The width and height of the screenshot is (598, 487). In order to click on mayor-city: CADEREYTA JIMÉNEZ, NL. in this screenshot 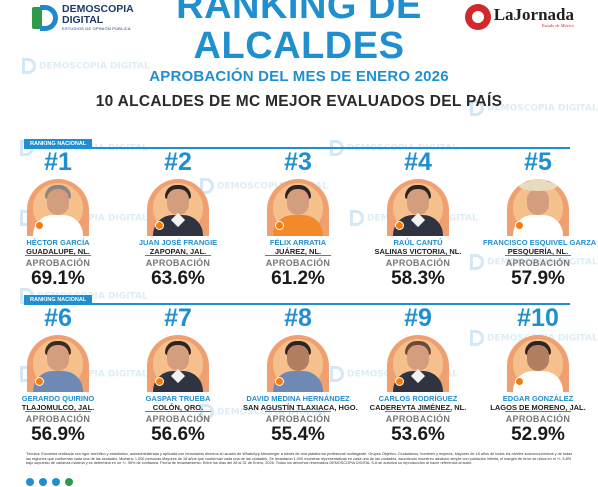, I will do `click(418, 407)`.